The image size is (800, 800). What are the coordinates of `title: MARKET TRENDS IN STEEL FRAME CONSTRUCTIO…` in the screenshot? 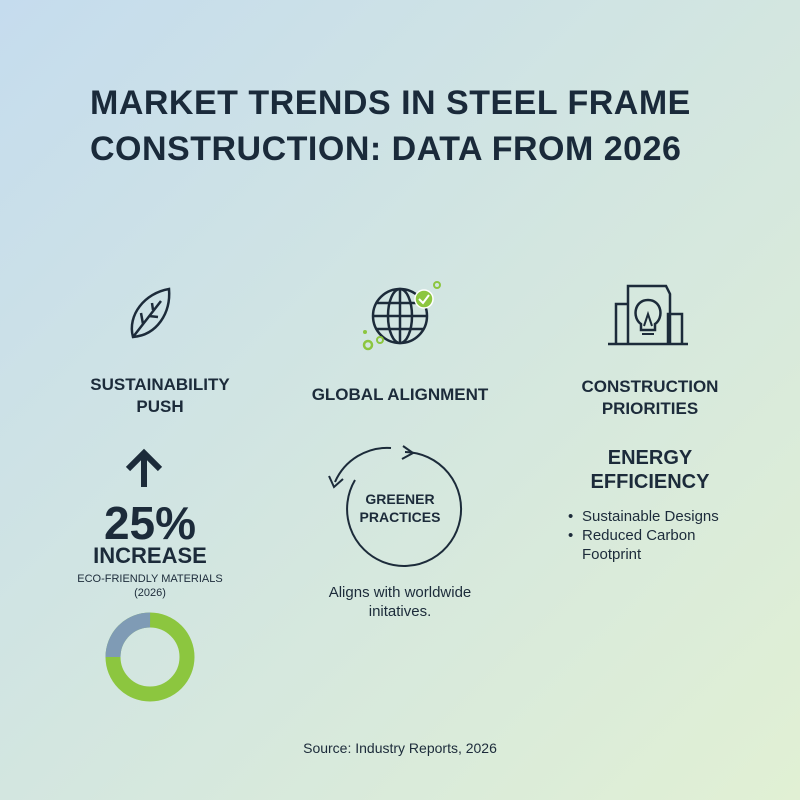 It's located at (390, 126).